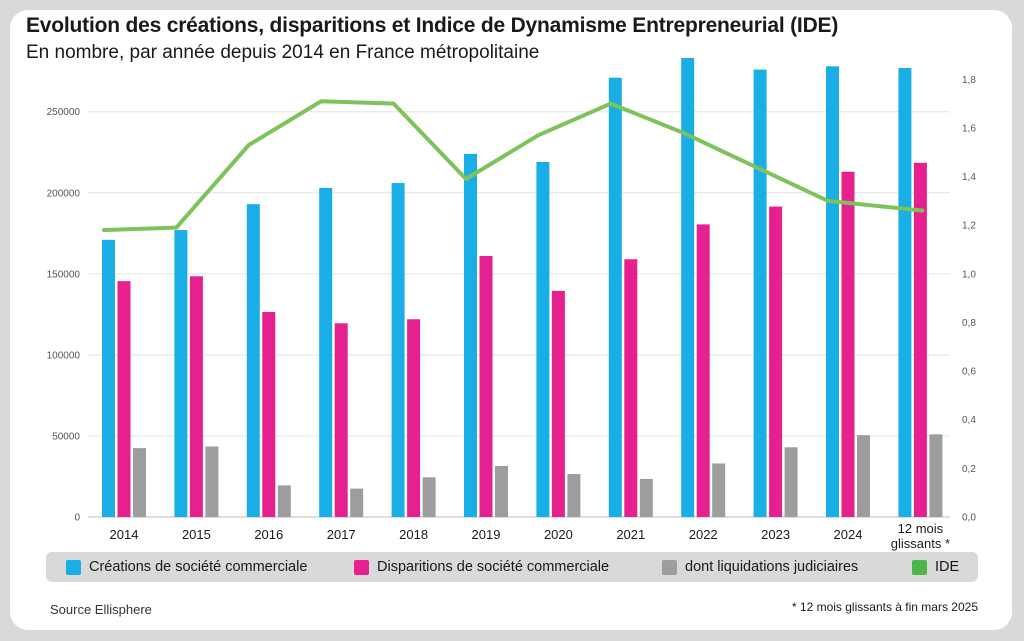 This screenshot has width=1024, height=641. What do you see at coordinates (73, 567) in the screenshot?
I see `legend-swatch-creations` at bounding box center [73, 567].